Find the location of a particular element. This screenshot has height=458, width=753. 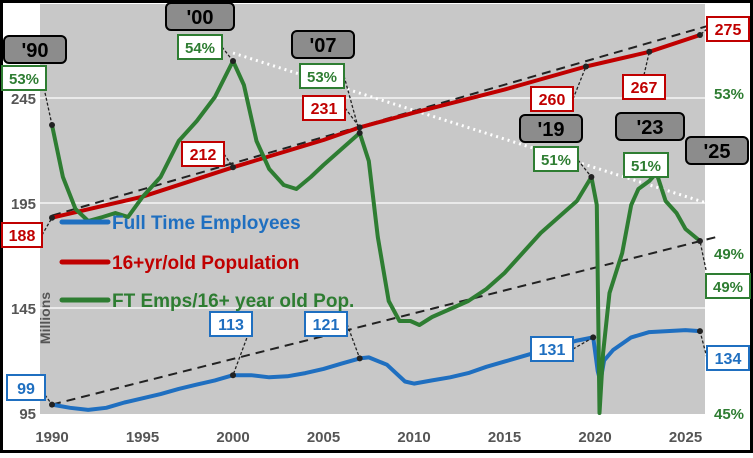

pop-label-231-box is located at coordinates (324, 108).